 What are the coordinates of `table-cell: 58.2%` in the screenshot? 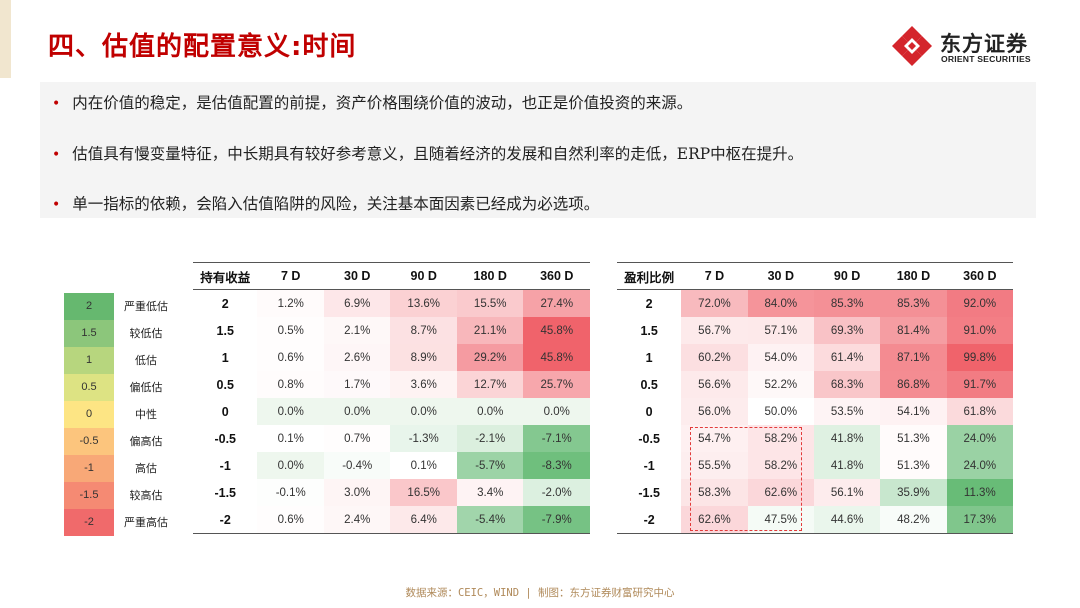 It's located at (780, 438).